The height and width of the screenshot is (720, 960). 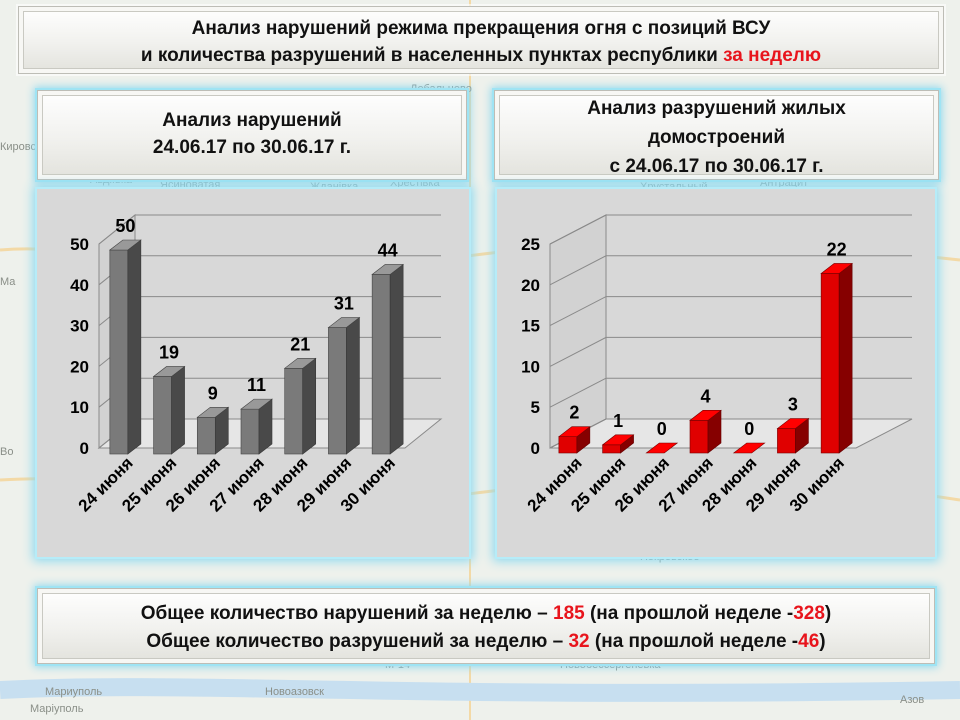 I want to click on summary-destruction-close: ), so click(x=822, y=641).